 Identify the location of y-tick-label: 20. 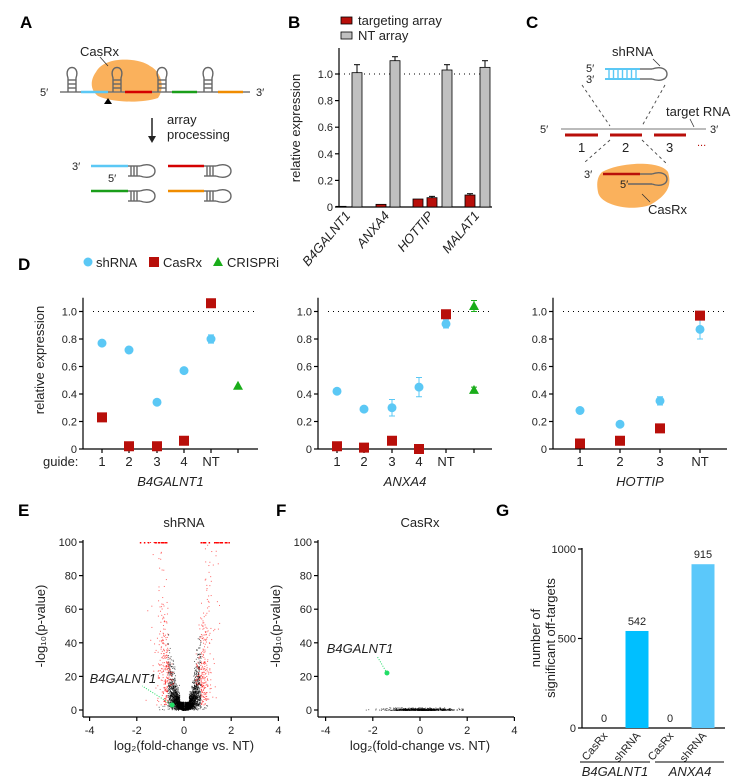
(71, 677).